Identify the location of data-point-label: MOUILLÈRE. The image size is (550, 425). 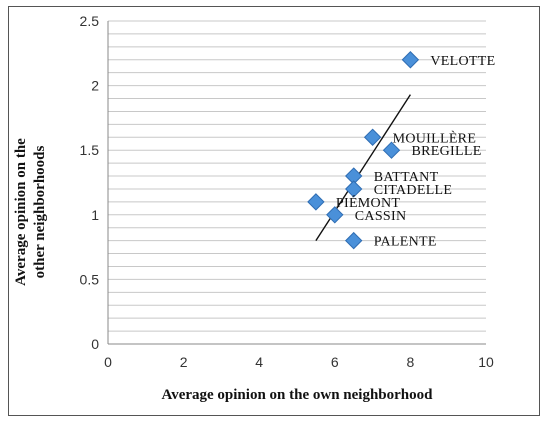
(435, 137).